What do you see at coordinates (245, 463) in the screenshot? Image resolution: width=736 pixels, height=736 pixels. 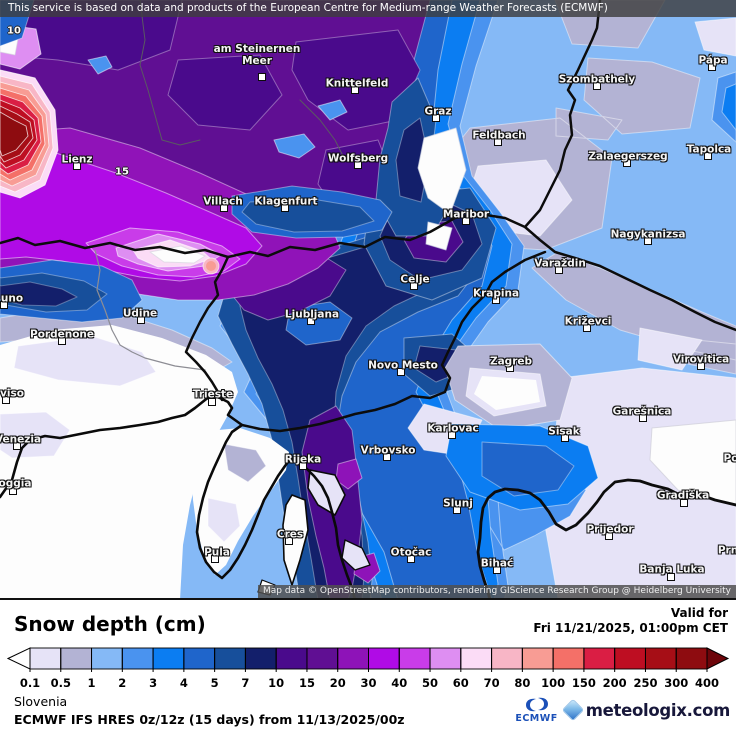 I see `region-istria-gray` at bounding box center [245, 463].